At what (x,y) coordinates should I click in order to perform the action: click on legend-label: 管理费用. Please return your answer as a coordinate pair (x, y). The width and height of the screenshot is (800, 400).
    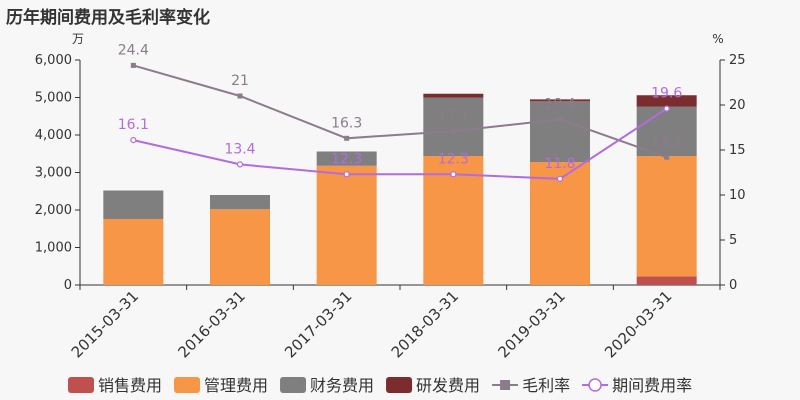
    Looking at the image, I should click on (236, 385).